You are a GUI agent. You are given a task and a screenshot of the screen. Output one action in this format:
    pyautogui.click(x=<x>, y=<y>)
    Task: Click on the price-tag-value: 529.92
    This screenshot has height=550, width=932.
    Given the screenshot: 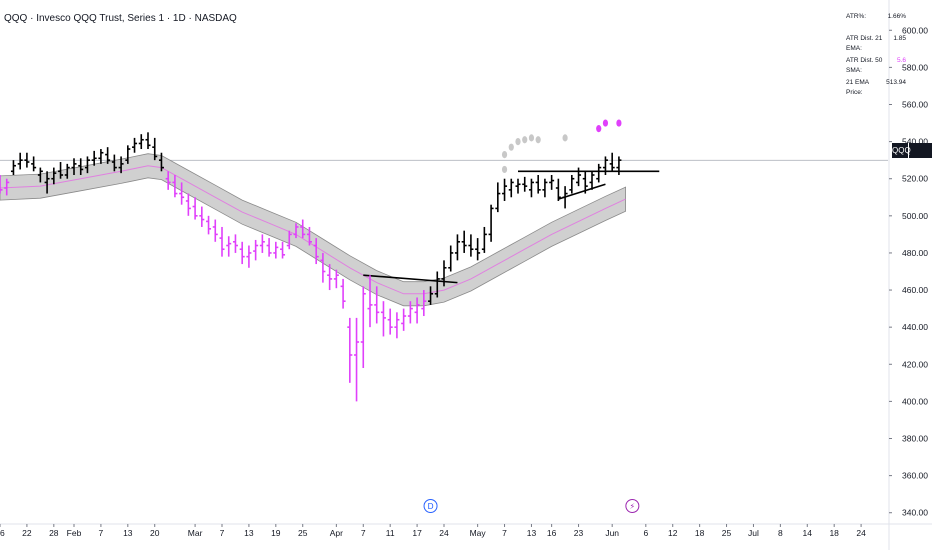 What is the action you would take?
    pyautogui.click(x=906, y=165)
    